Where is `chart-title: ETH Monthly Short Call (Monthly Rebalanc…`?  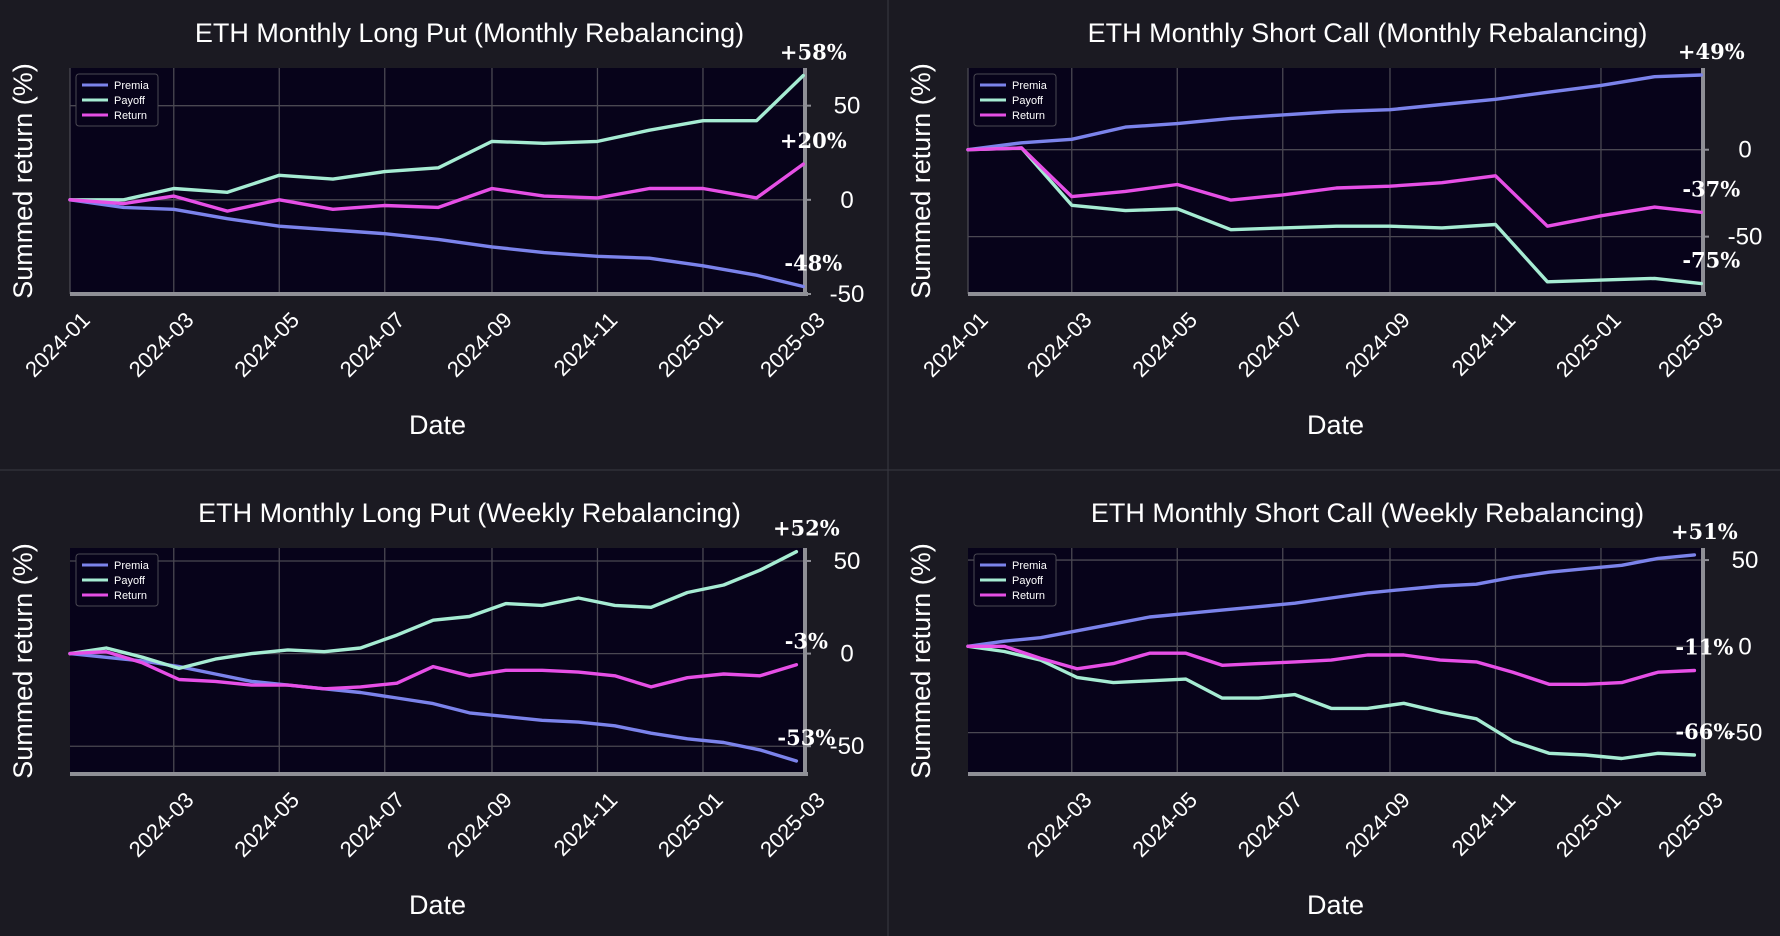
chart-title: ETH Monthly Short Call (Monthly Rebalanc… is located at coordinates (1368, 33).